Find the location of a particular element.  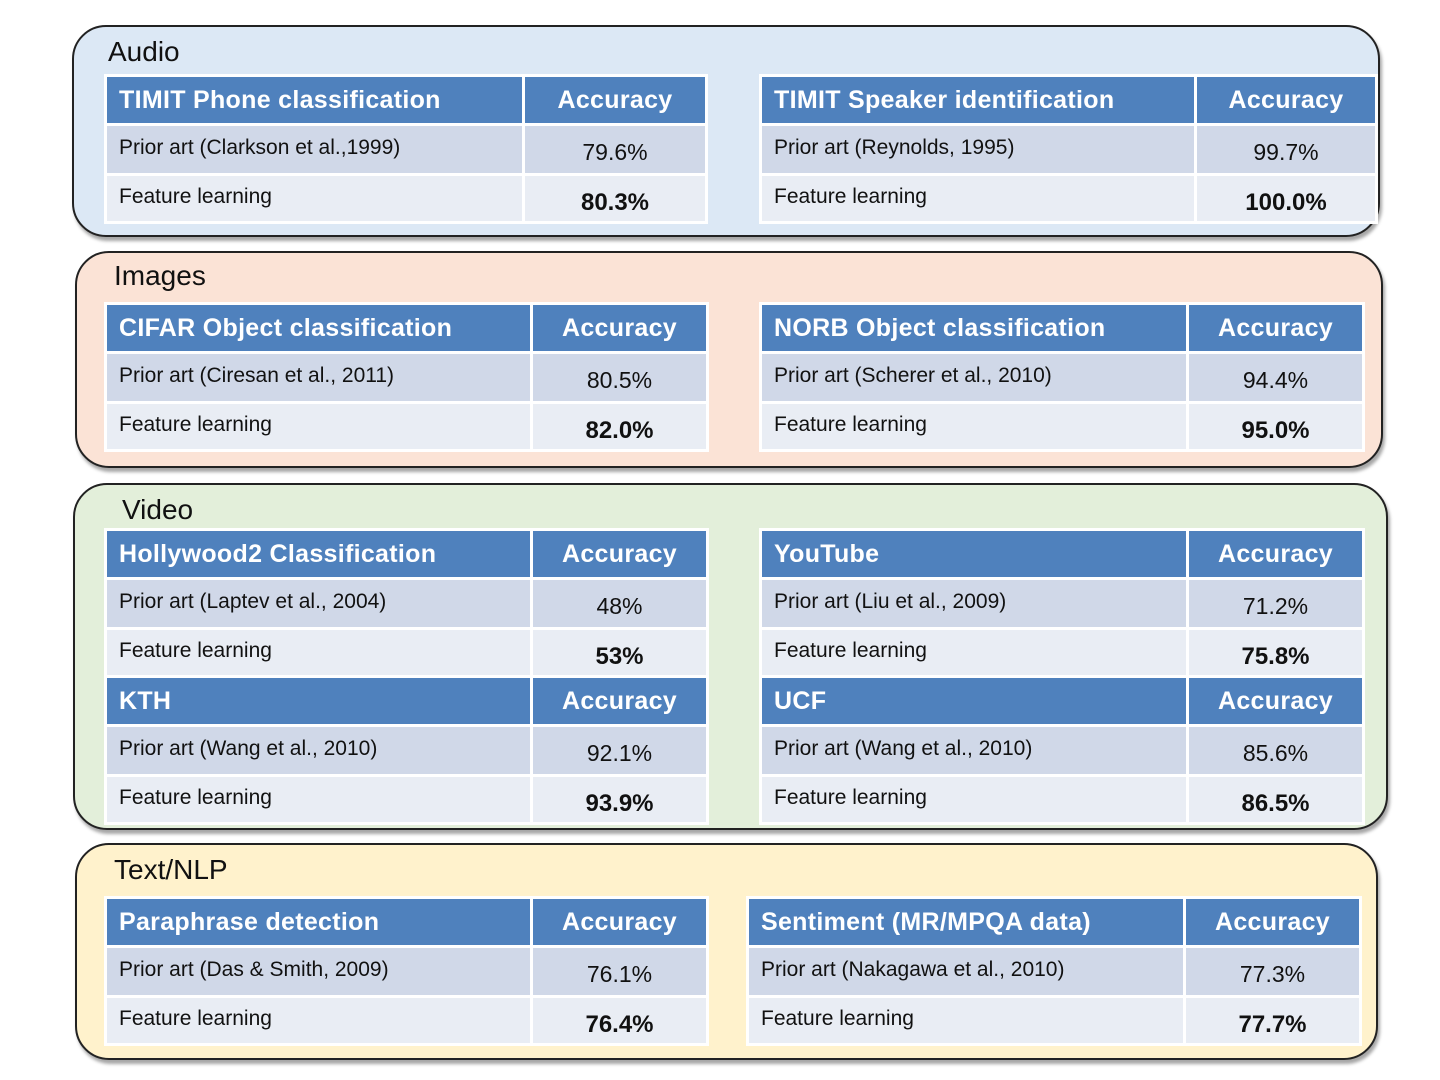

table-row: Feature learning 75.8% is located at coordinates (1062, 652).